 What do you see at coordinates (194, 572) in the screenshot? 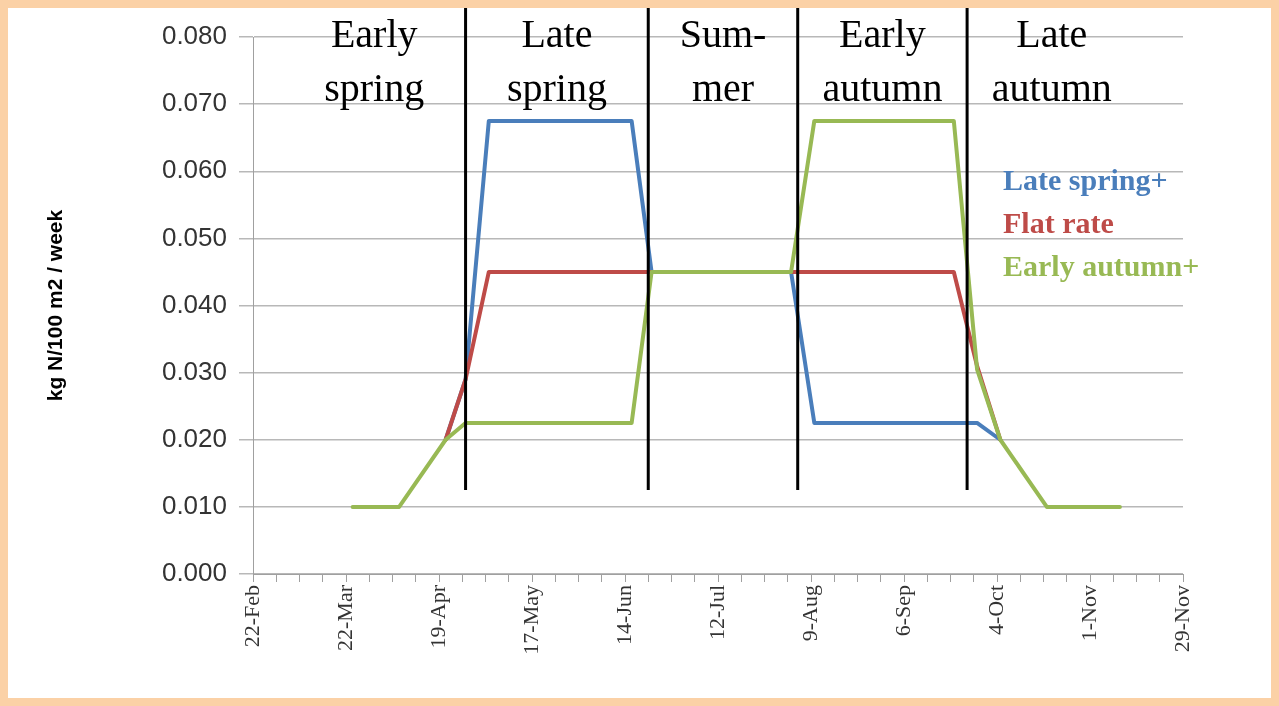
I see `y-tick-label: 0.000` at bounding box center [194, 572].